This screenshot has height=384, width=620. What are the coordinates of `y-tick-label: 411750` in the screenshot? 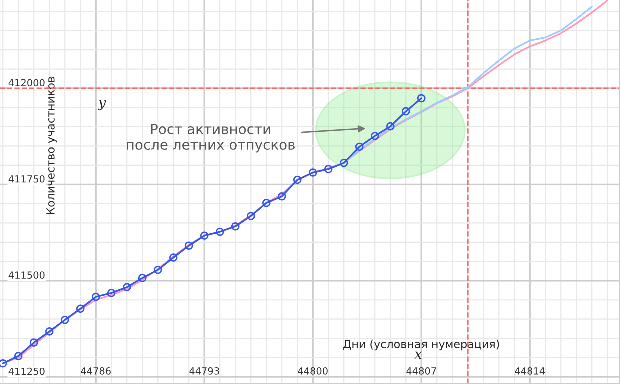 It's located at (26, 179).